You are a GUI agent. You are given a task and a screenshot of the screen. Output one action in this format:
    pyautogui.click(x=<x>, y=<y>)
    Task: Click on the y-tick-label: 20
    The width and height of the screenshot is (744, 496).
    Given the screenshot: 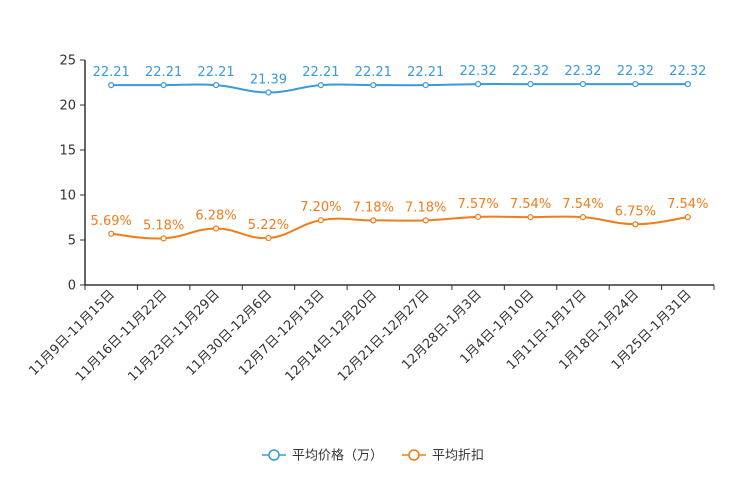 What is the action you would take?
    pyautogui.click(x=67, y=106)
    